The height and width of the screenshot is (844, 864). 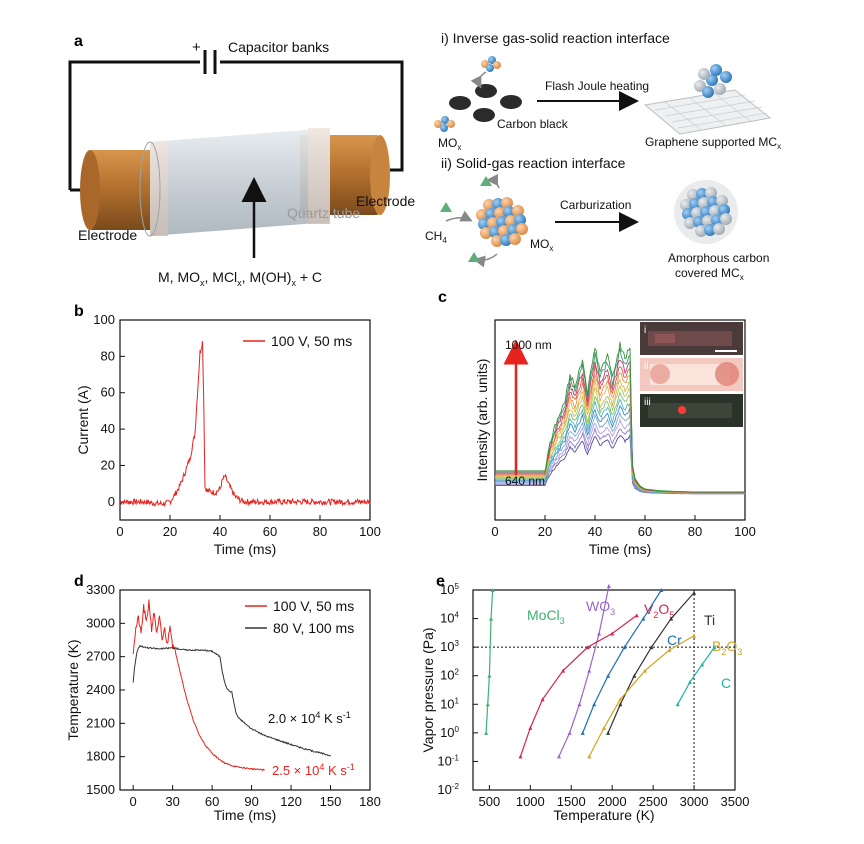 I want to click on x-axis-label: Time (ms), so click(x=620, y=549).